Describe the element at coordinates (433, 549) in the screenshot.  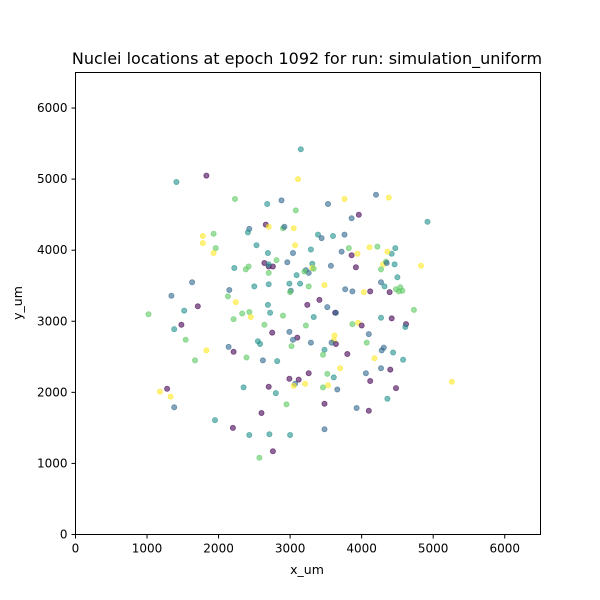
I see `x-tick-label: 5000` at that location.